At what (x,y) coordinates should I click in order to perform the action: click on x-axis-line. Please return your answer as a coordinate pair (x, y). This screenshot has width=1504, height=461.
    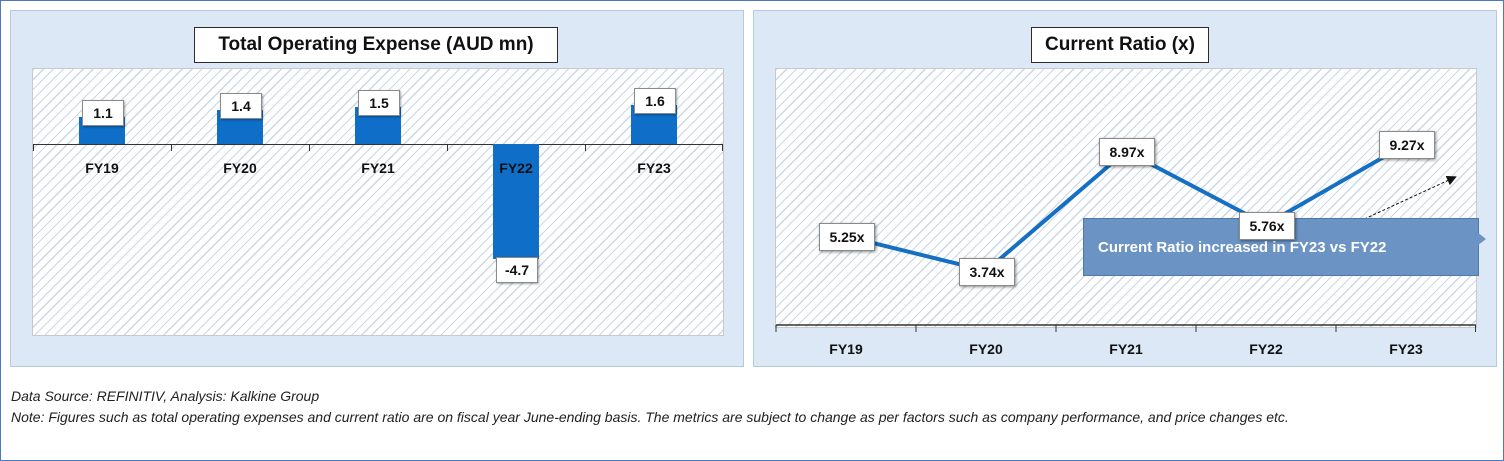
    Looking at the image, I should click on (378, 144).